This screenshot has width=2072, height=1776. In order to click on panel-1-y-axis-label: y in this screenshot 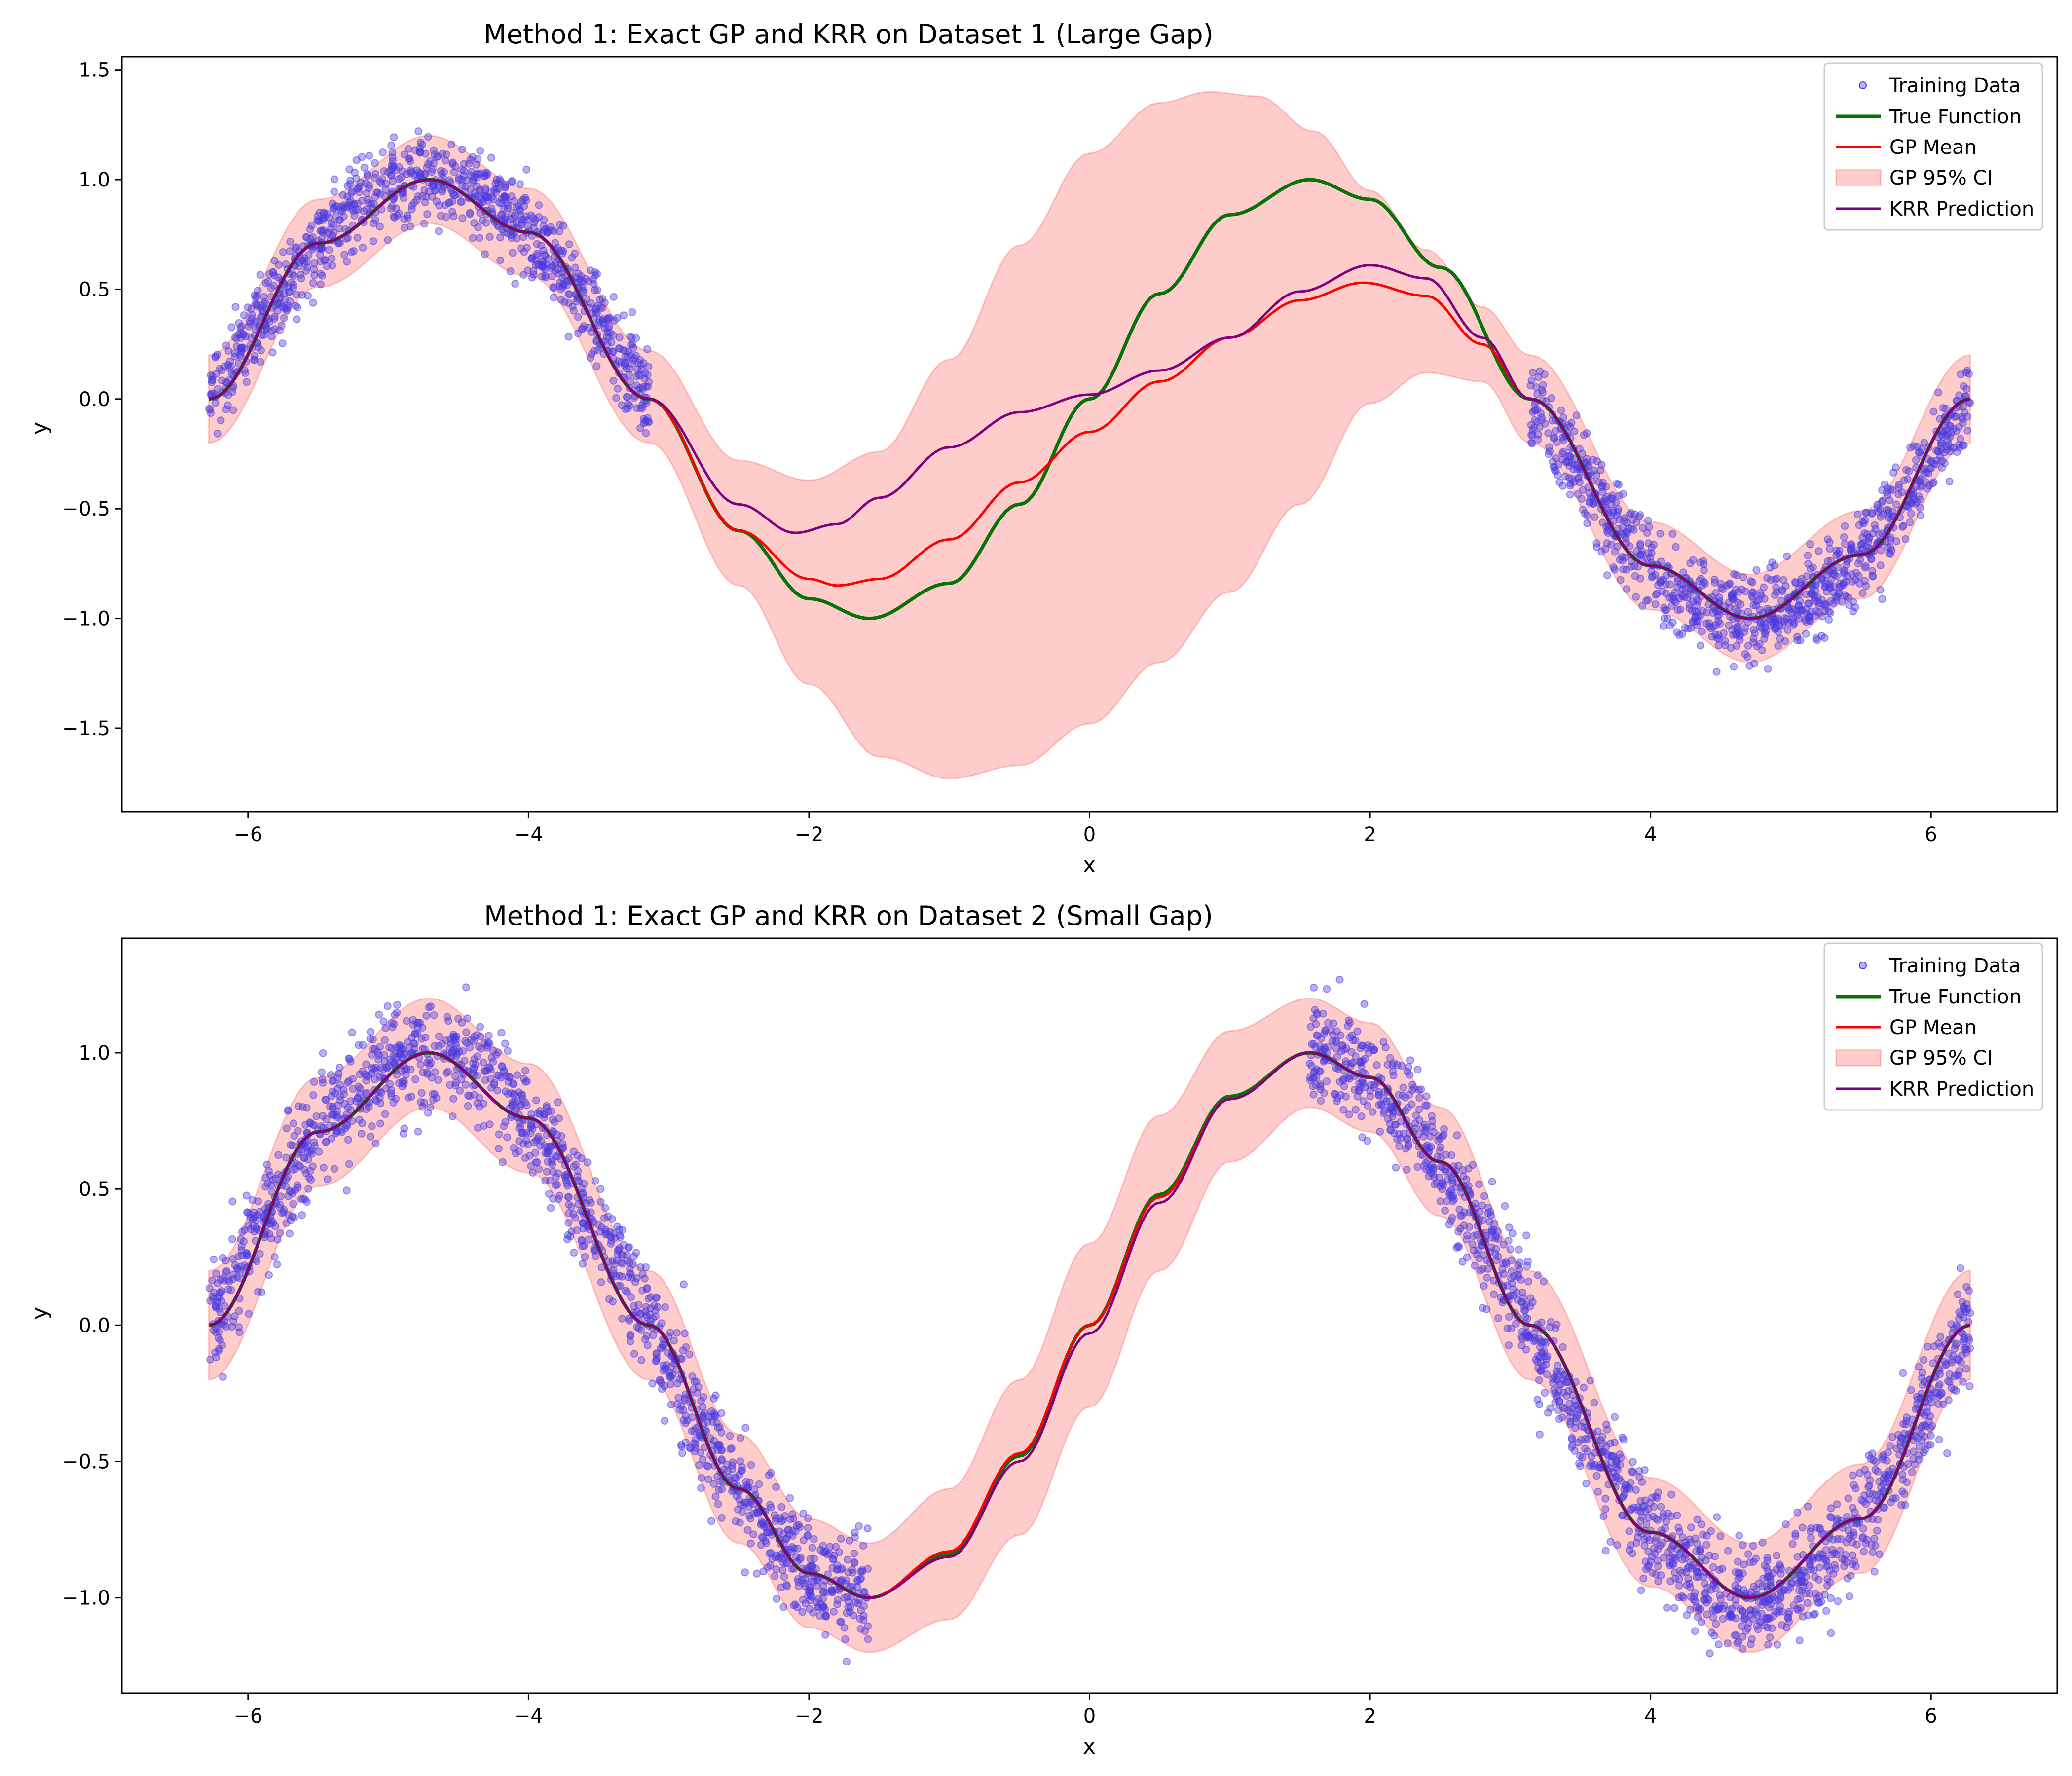, I will do `click(40, 429)`.